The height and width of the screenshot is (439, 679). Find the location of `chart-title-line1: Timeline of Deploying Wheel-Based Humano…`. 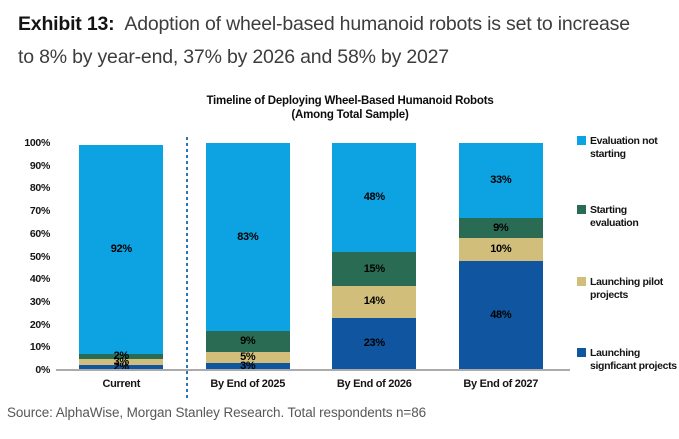

chart-title-line1: Timeline of Deploying Wheel-Based Humano… is located at coordinates (350, 101).